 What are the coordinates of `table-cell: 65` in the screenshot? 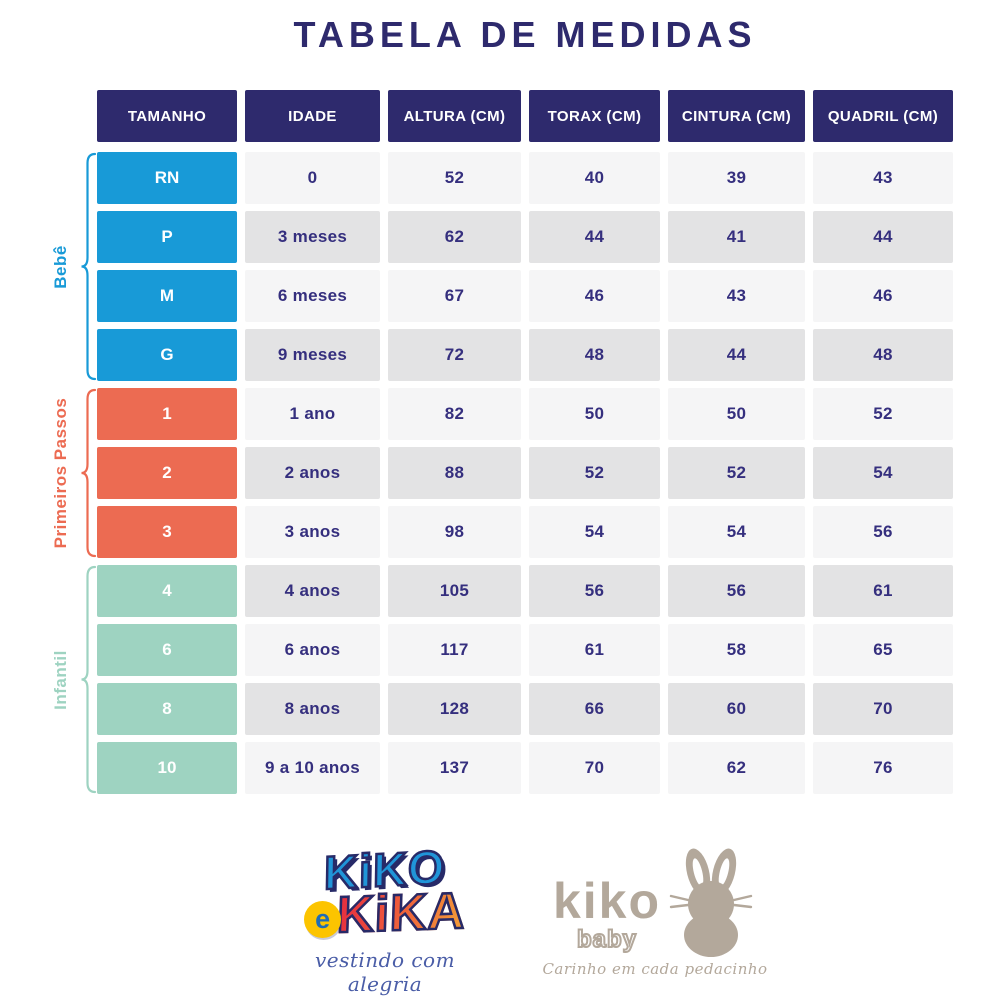 It's located at (883, 650).